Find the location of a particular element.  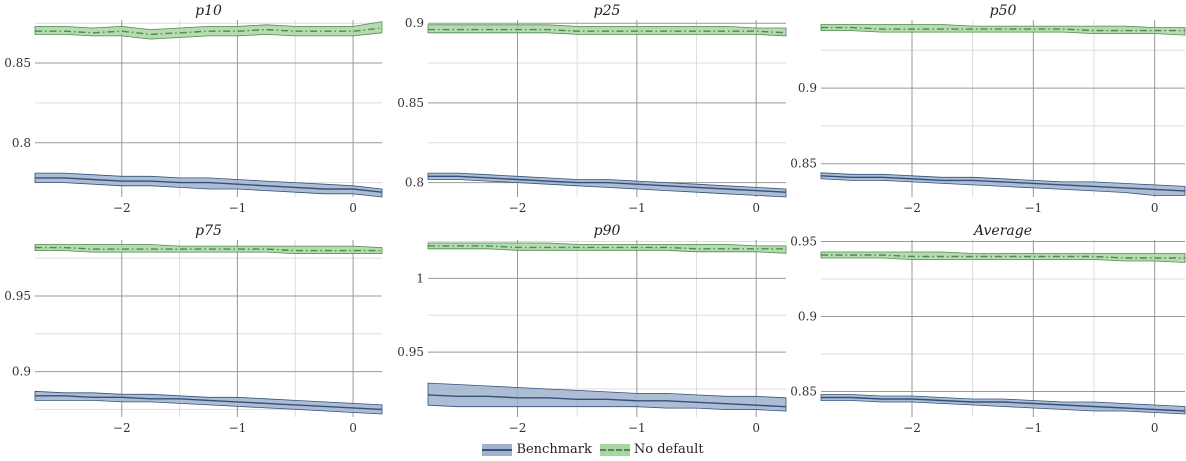

panel-title: p10 is located at coordinates (208, 11).